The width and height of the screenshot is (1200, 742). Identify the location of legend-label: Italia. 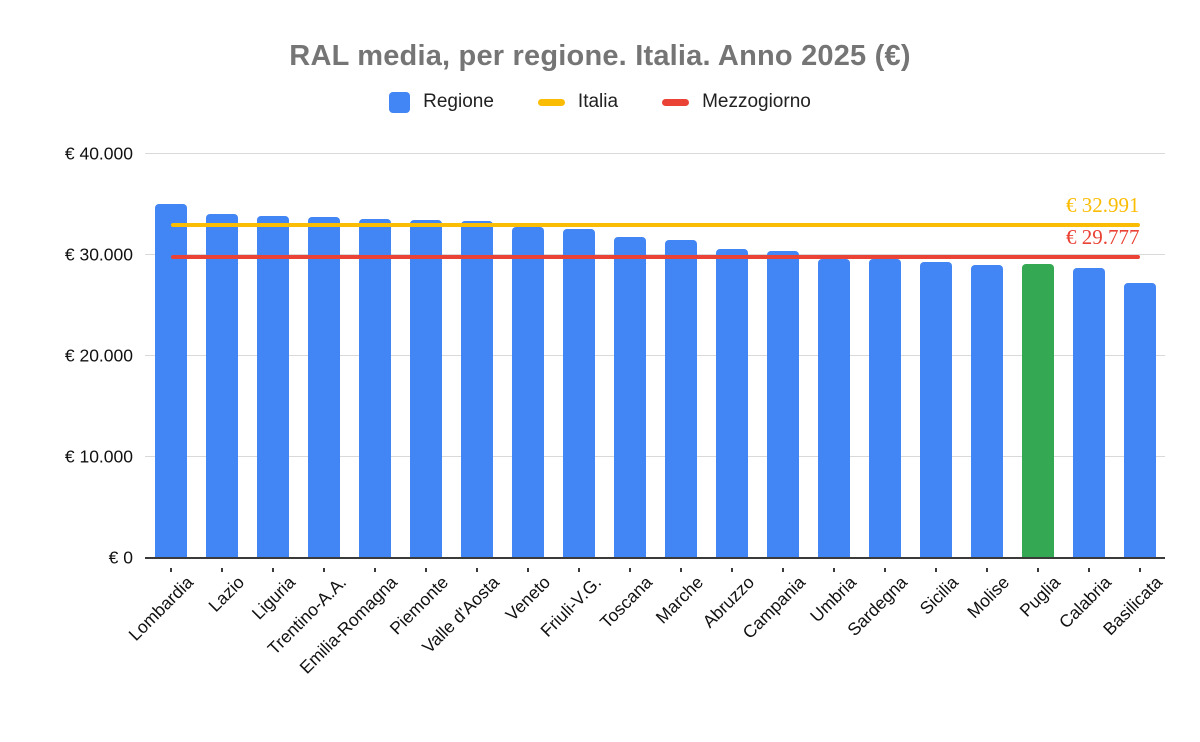
(598, 101).